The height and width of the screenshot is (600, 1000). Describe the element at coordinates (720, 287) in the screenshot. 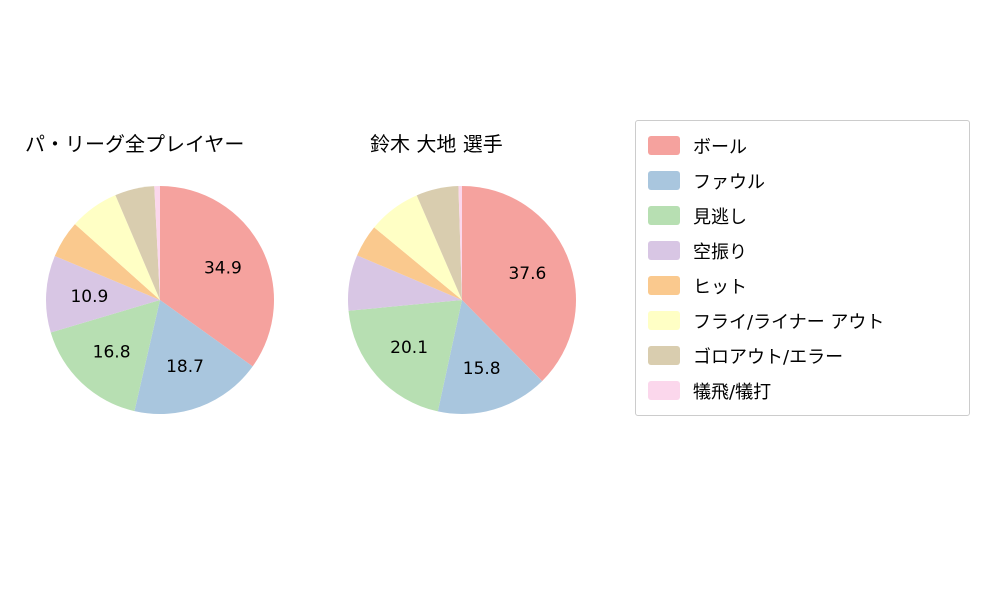

I see `legend-label-hit: ヒット` at that location.